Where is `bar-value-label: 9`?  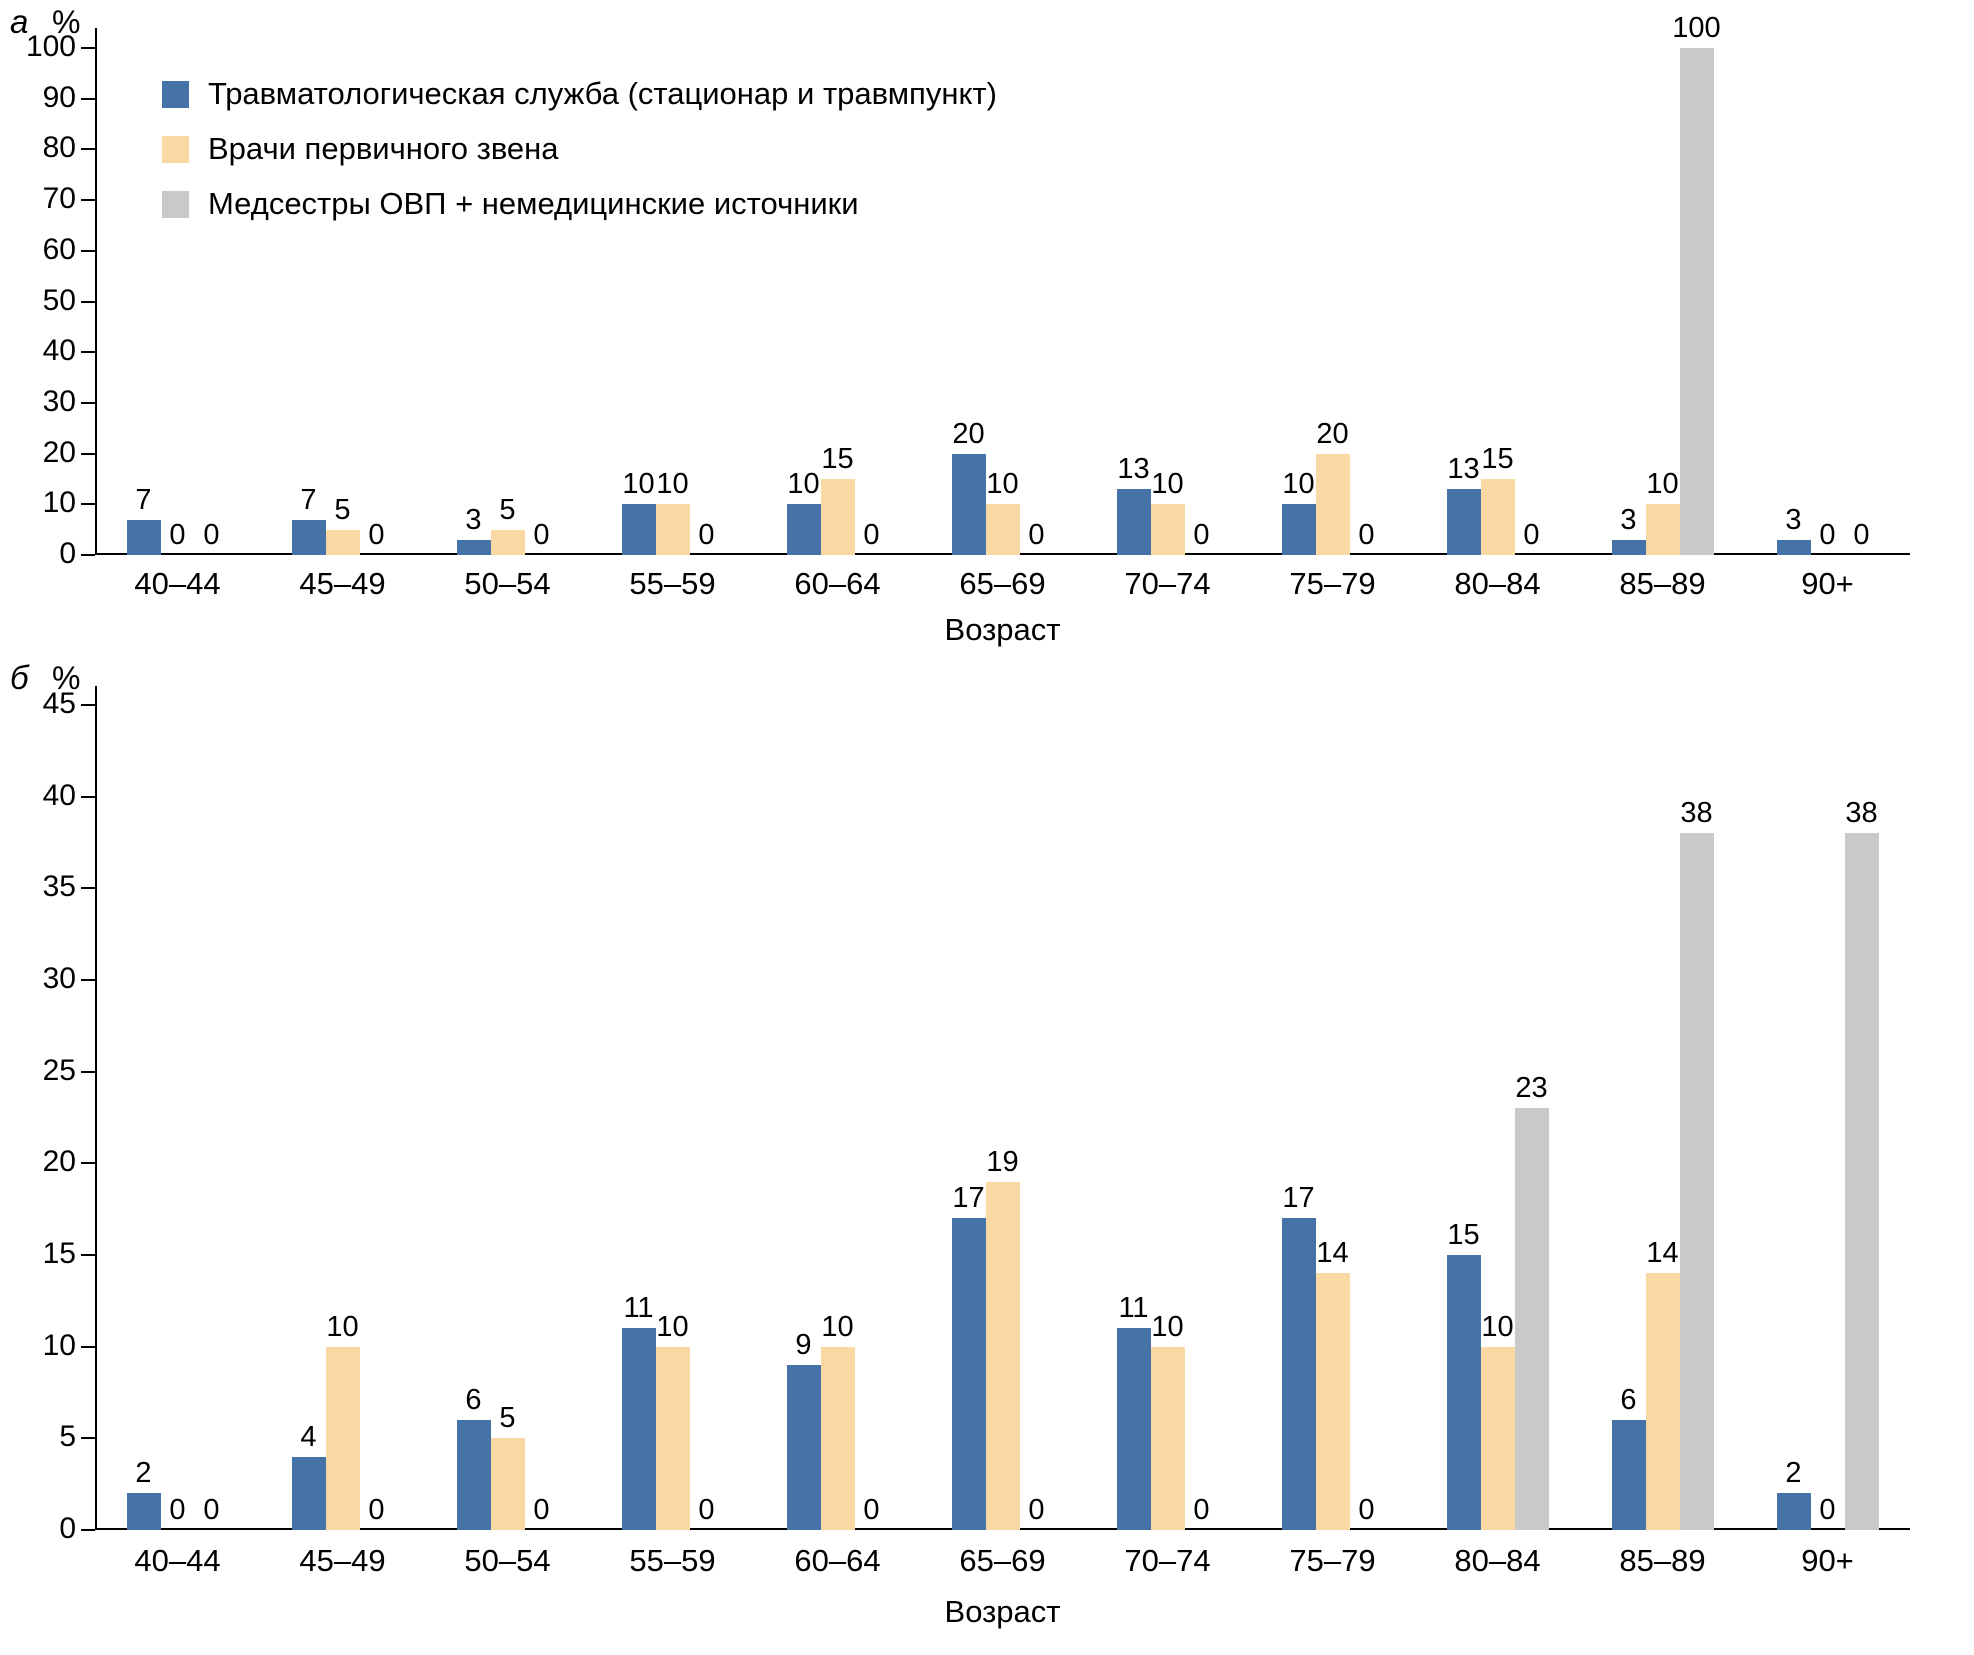
bar-value-label: 9 is located at coordinates (803, 1345).